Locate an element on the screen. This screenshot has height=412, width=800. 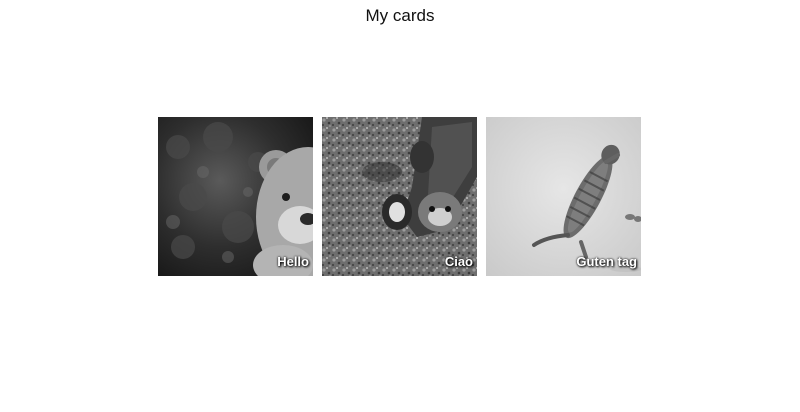
card-guten-tag: Guten tag is located at coordinates (563, 196).